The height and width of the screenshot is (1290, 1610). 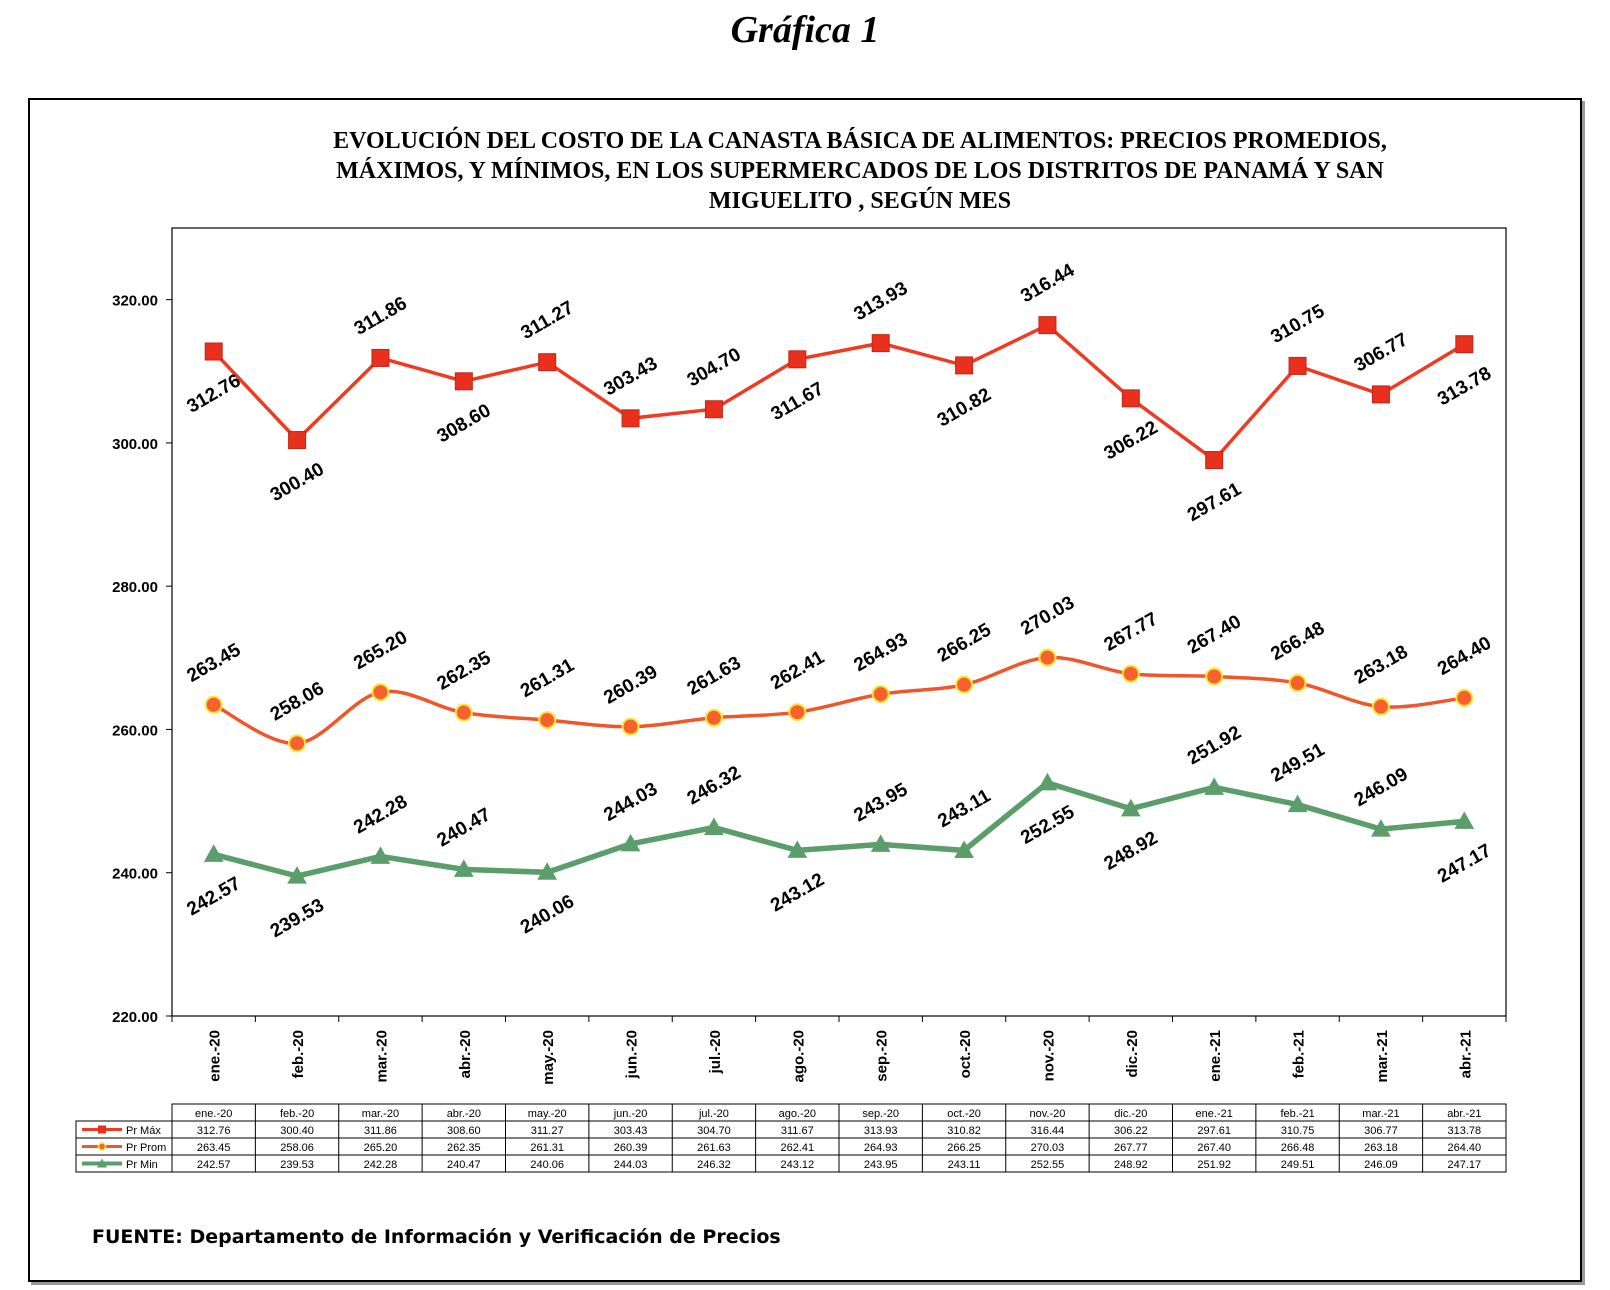 I want to click on table-cell: 258.06, so click(x=297, y=1148).